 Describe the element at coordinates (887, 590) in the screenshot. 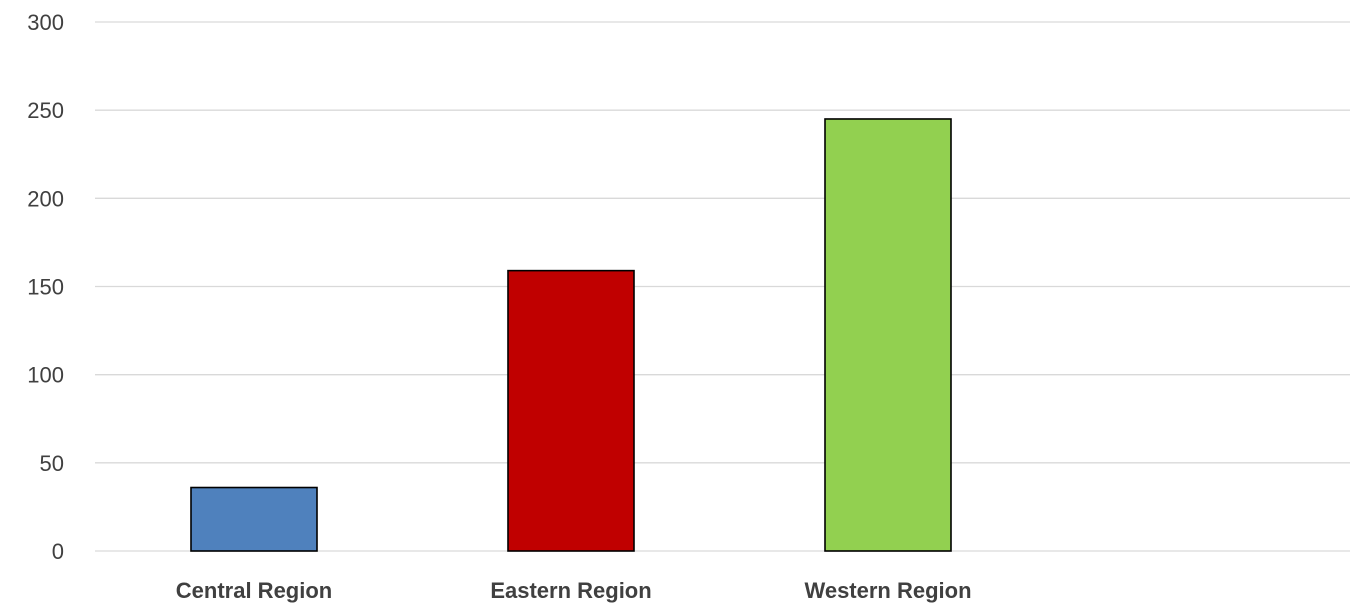

I see `x-tick-label: Western Region` at that location.